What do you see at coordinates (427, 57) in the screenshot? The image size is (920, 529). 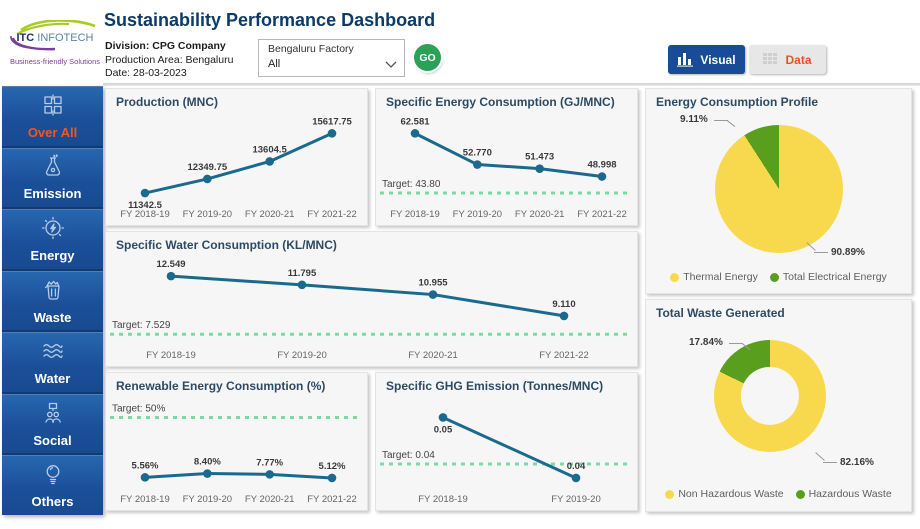 I see `go-button: GO` at bounding box center [427, 57].